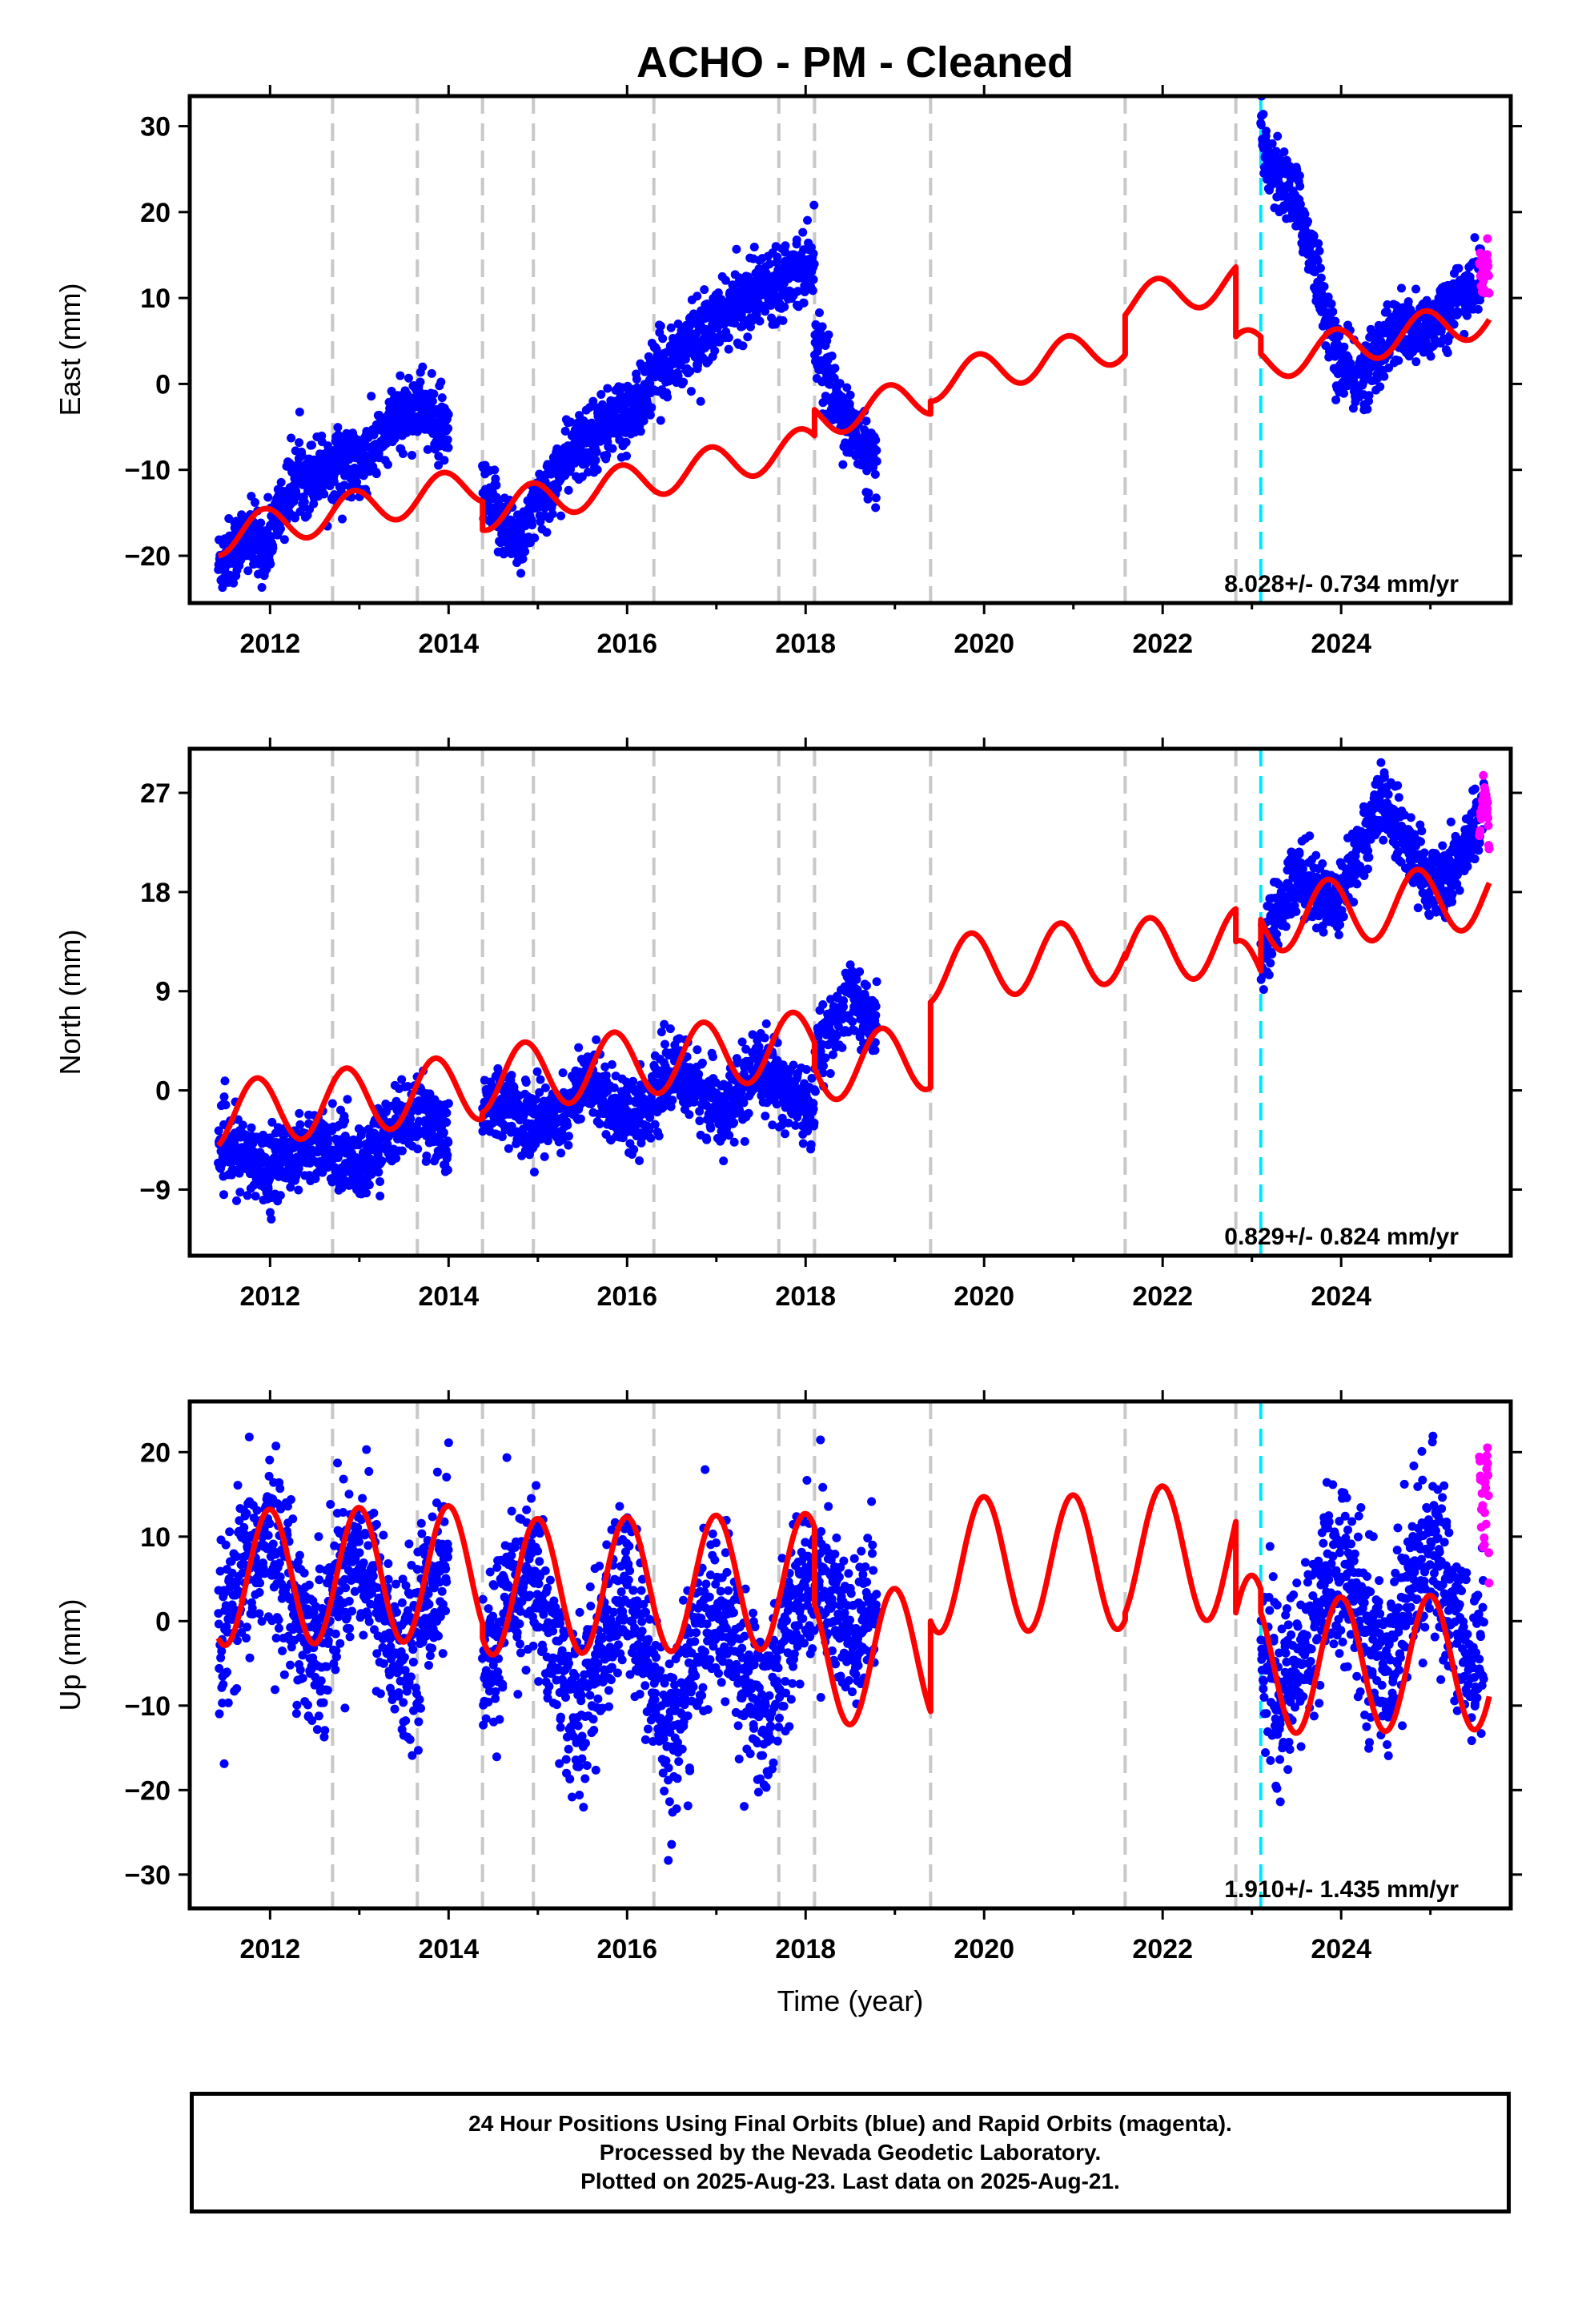  Describe the element at coordinates (70, 349) in the screenshot. I see `east-y-axis-label: East (mm)` at that location.